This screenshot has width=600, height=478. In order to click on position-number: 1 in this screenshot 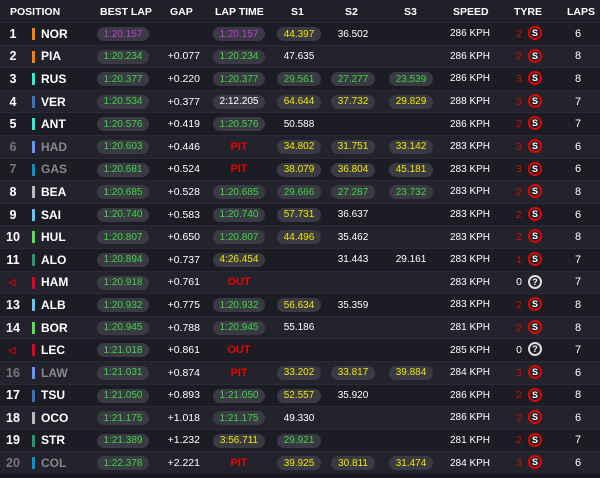, I will do `click(13, 33)`.